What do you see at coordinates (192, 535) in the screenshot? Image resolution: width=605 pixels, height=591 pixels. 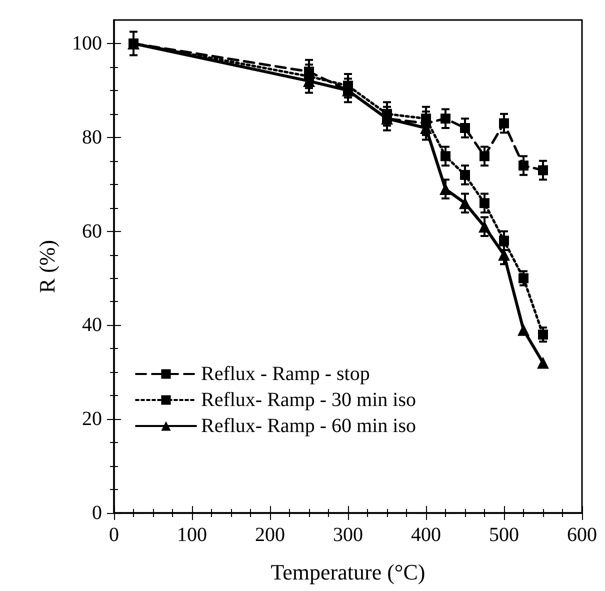 I see `x-tick-label: 100` at bounding box center [192, 535].